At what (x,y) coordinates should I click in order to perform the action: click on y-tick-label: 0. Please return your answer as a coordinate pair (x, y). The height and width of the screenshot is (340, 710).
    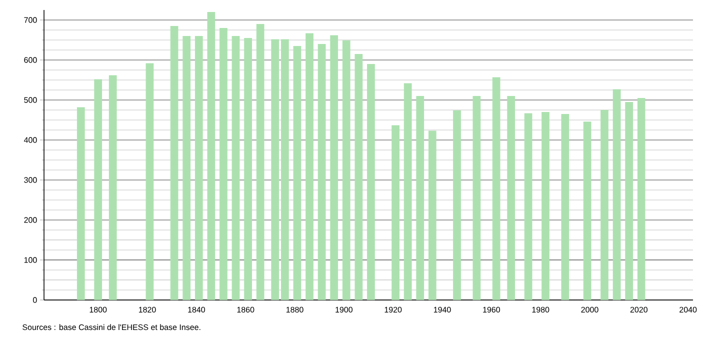
    Looking at the image, I should click on (35, 300).